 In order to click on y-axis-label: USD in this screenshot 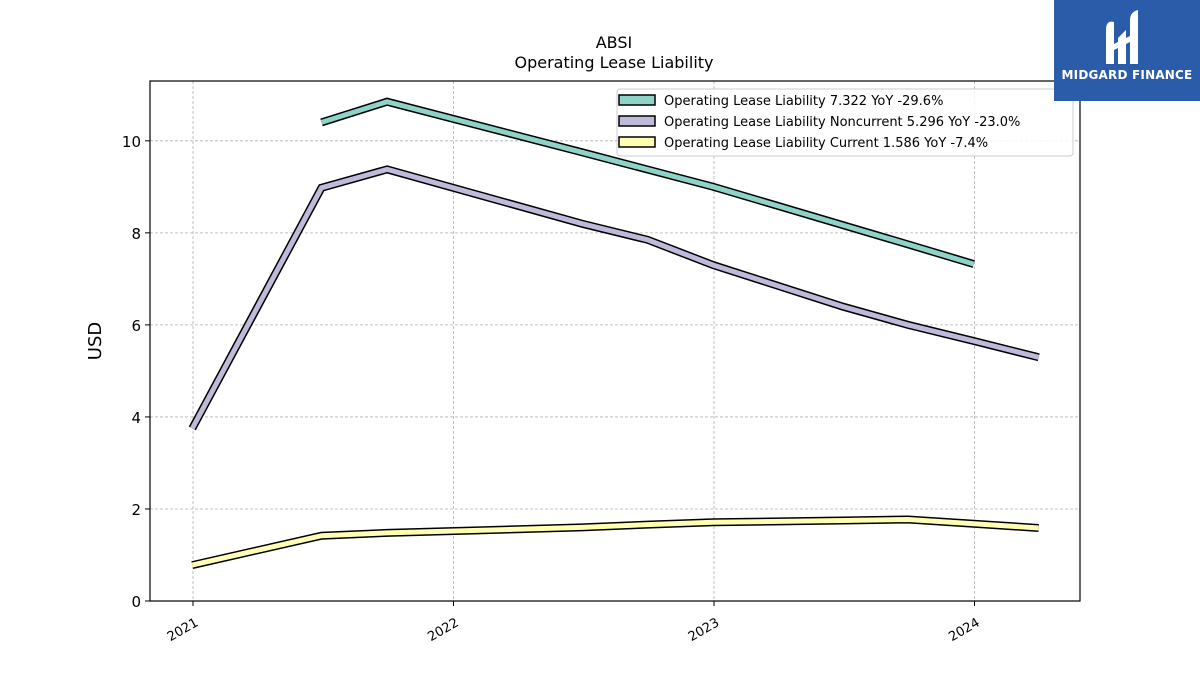, I will do `click(95, 341)`.